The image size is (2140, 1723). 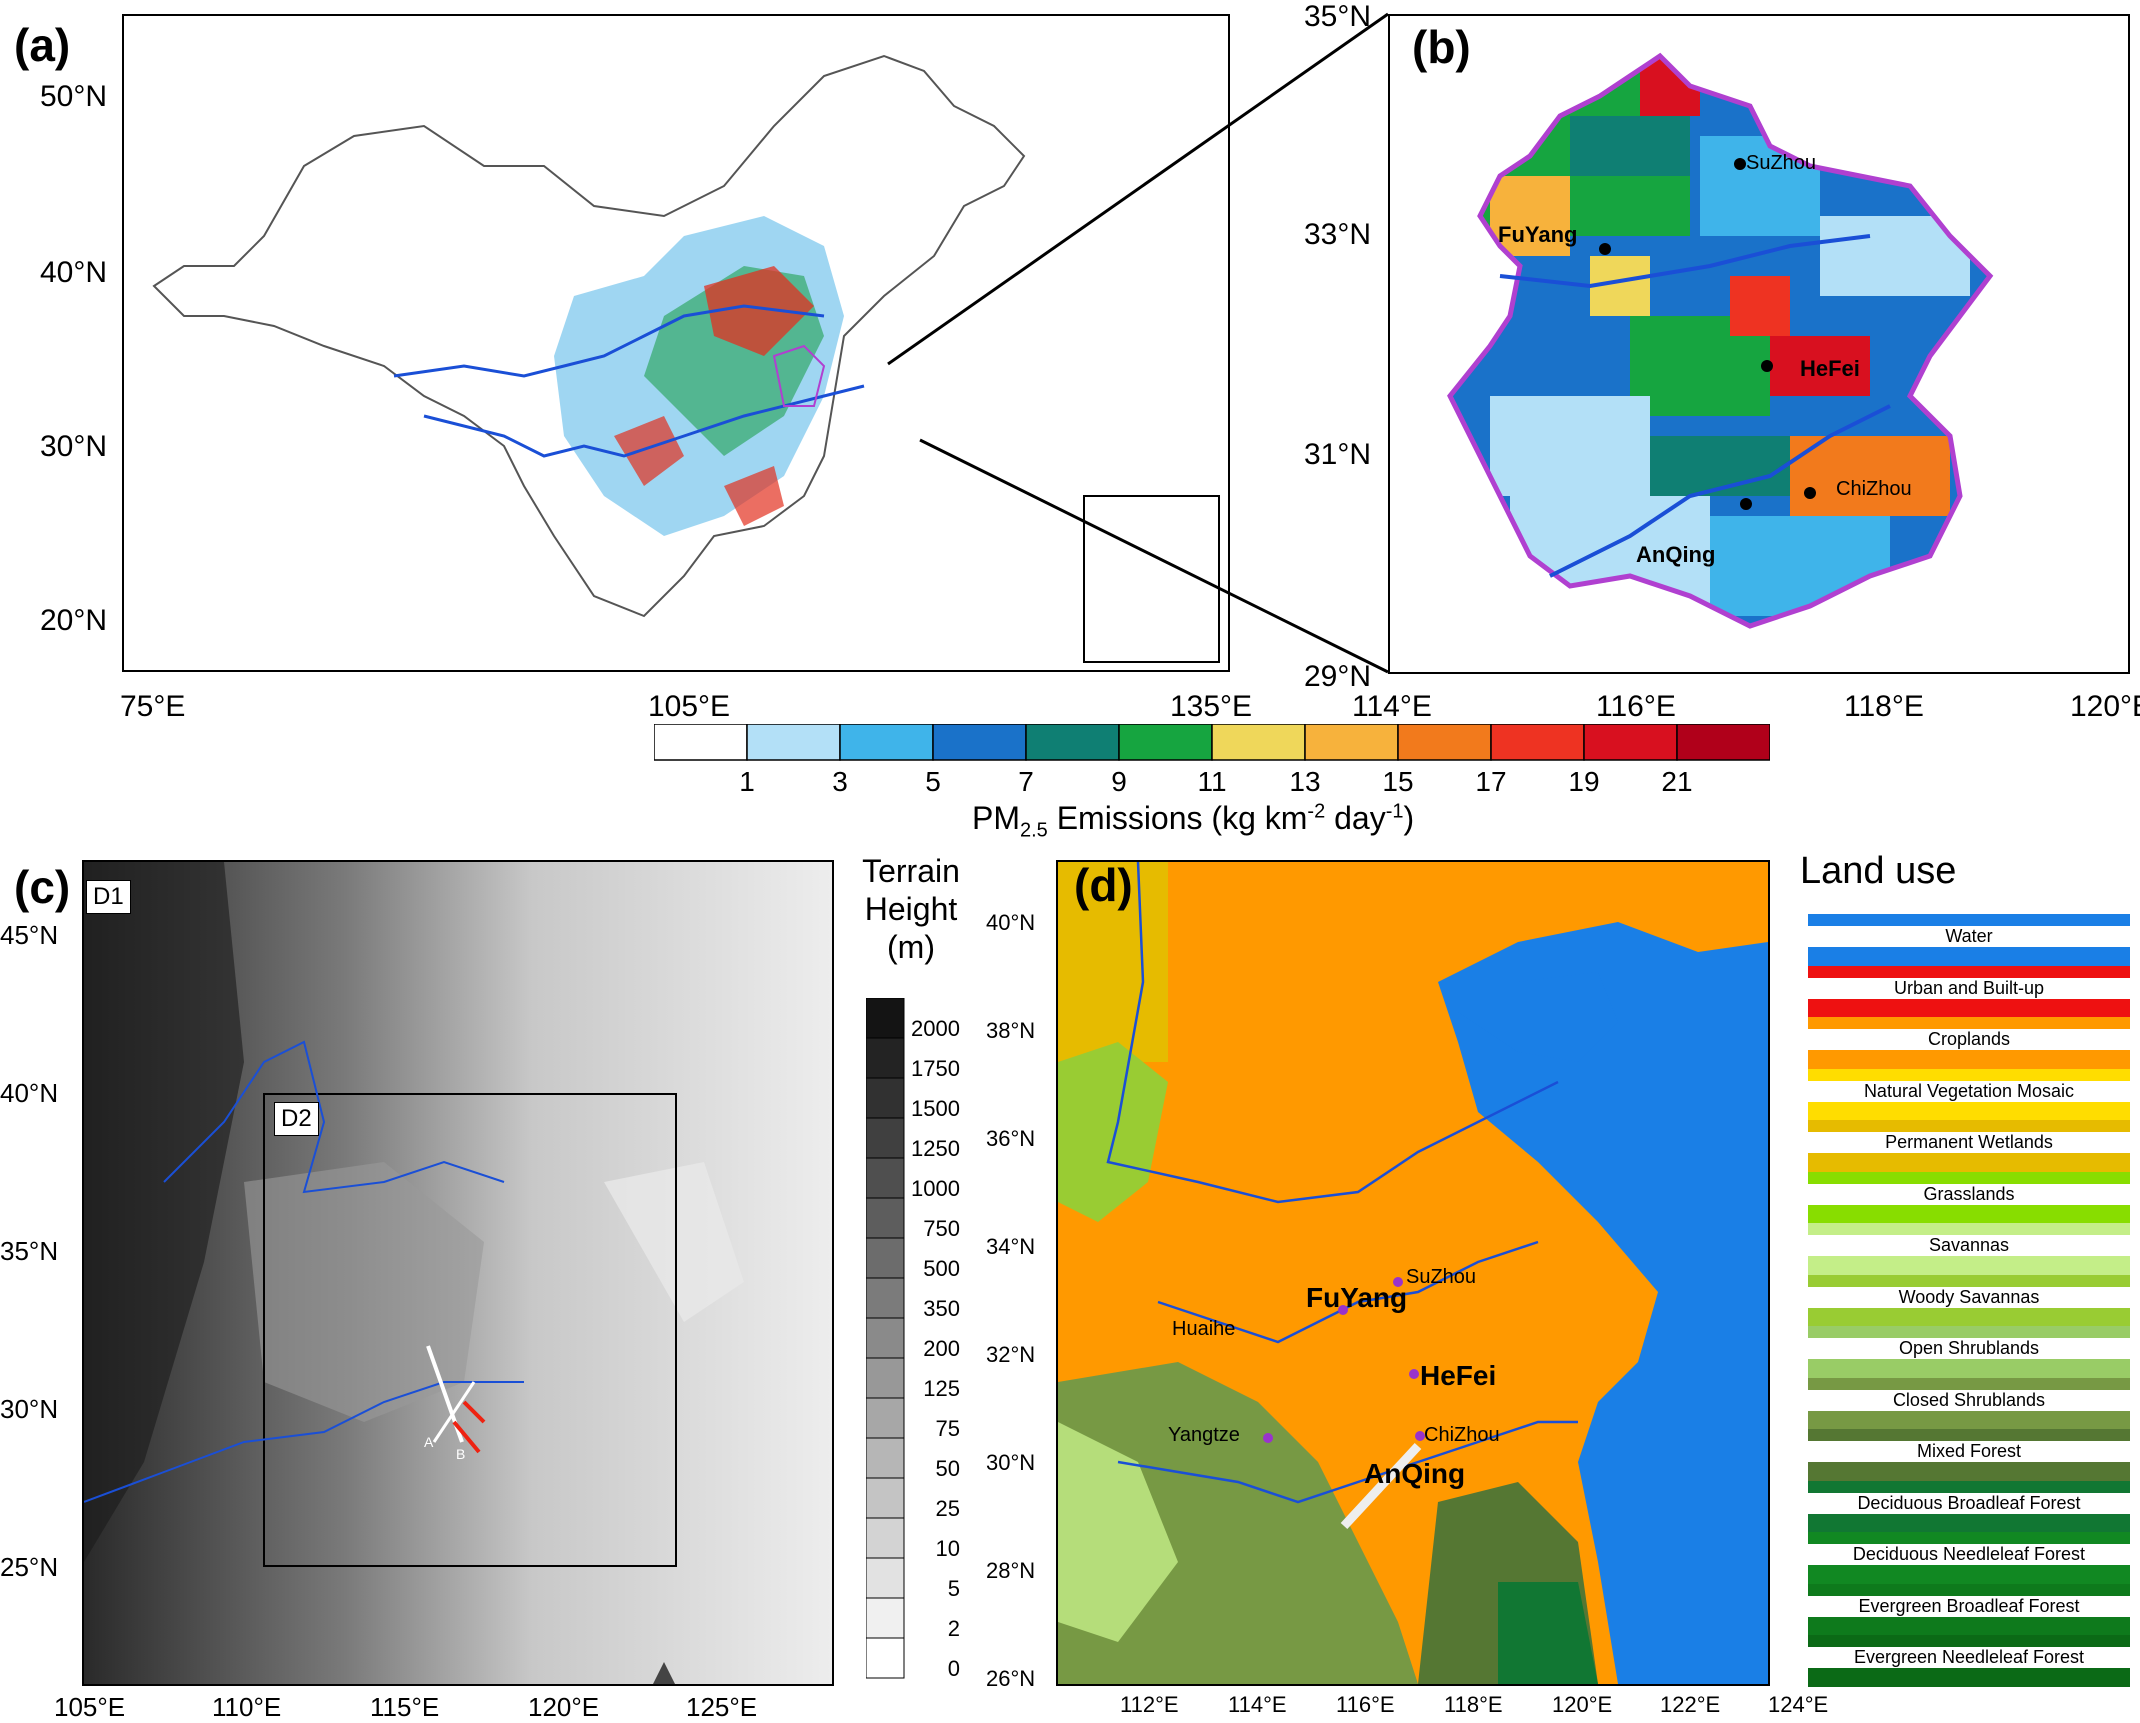 I want to click on landuse-label: Croplands, so click(x=1969, y=1039).